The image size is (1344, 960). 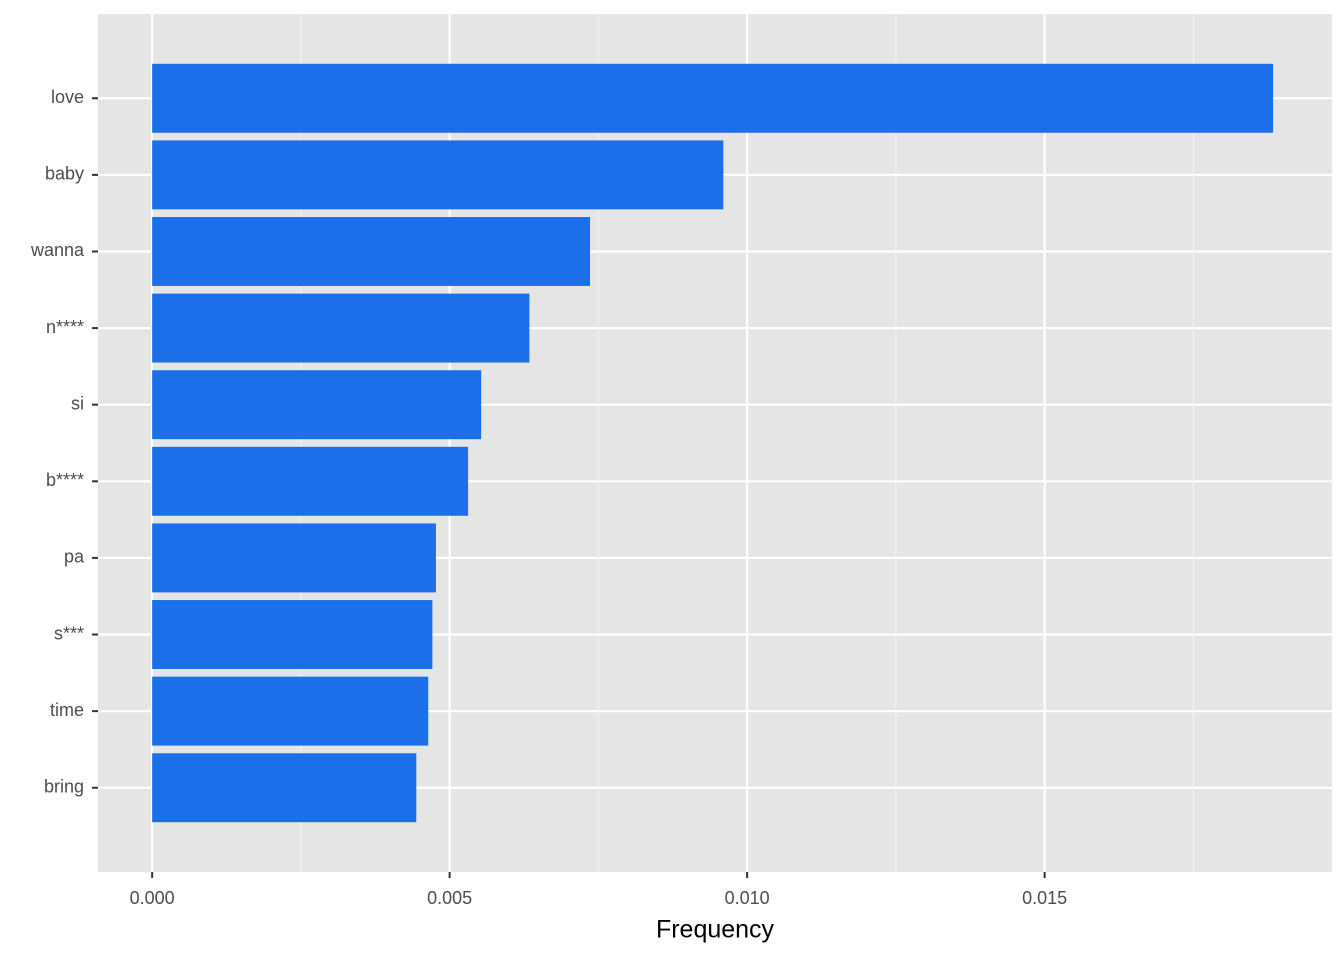 I want to click on y-tick-label: love, so click(x=67, y=97).